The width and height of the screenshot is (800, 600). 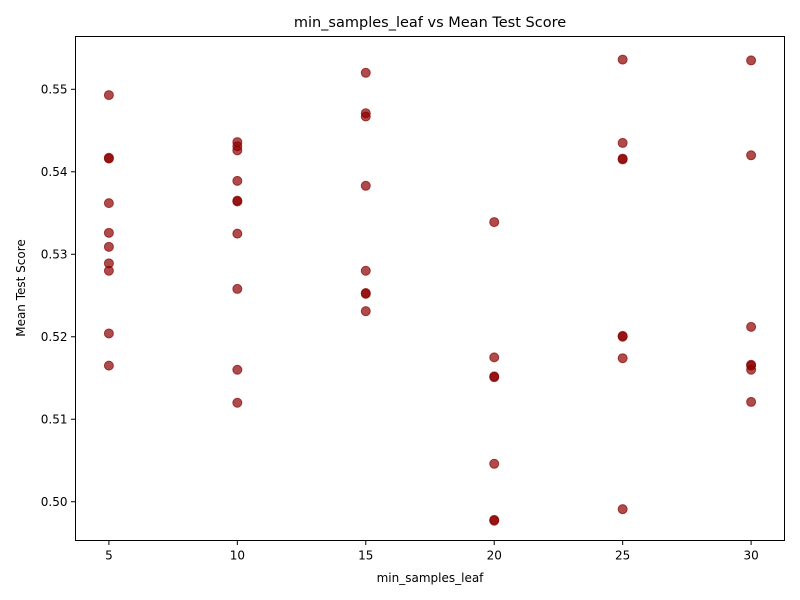 I want to click on x-tick-label: 15, so click(x=365, y=556).